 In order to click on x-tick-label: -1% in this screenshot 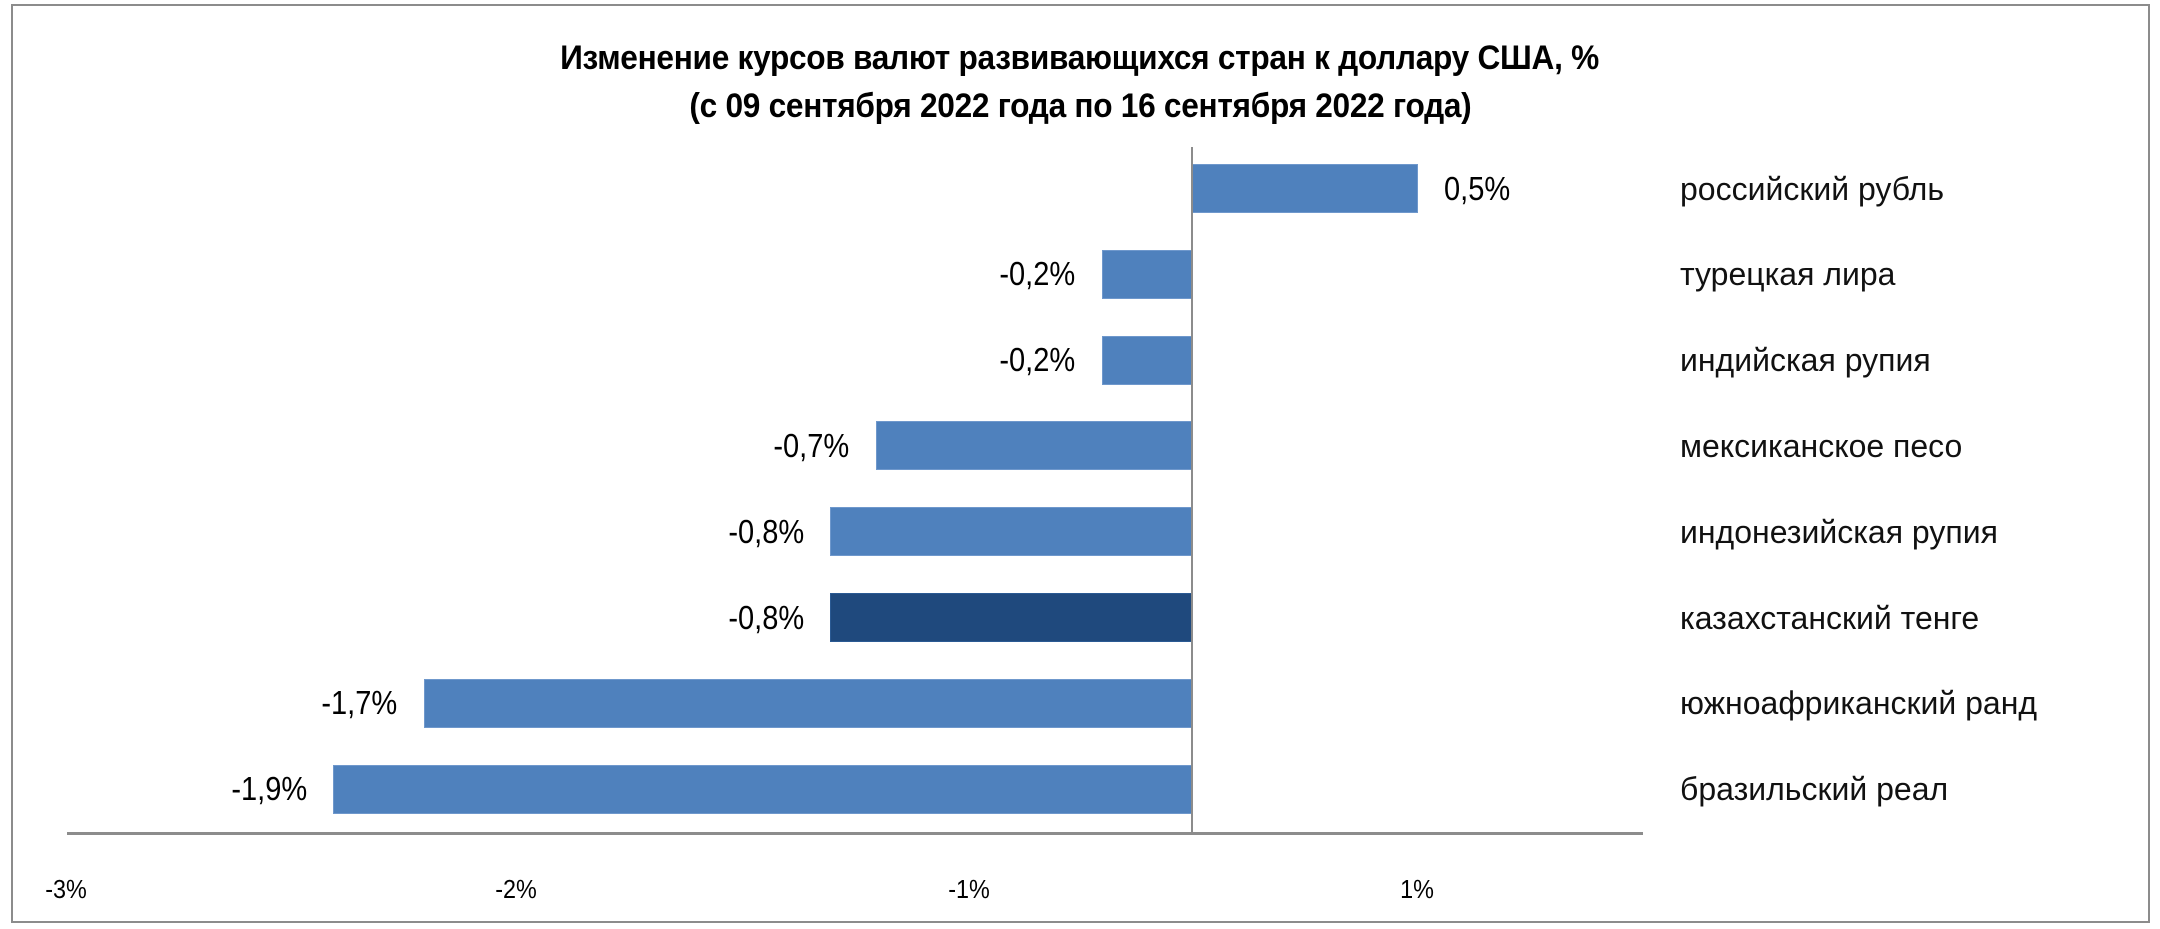, I will do `click(969, 889)`.